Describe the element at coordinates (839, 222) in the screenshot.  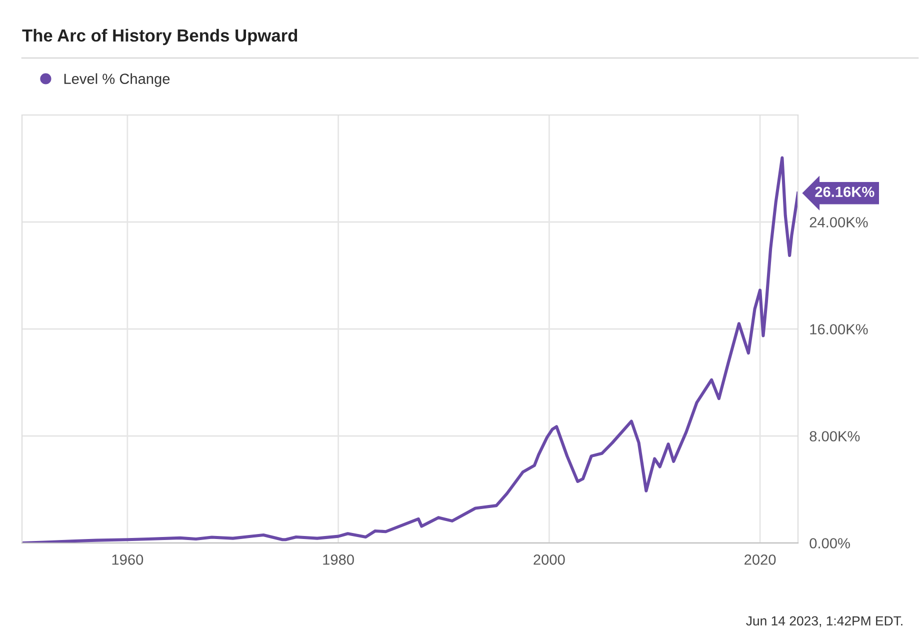
I see `y-tick-label: 24.00K%` at that location.